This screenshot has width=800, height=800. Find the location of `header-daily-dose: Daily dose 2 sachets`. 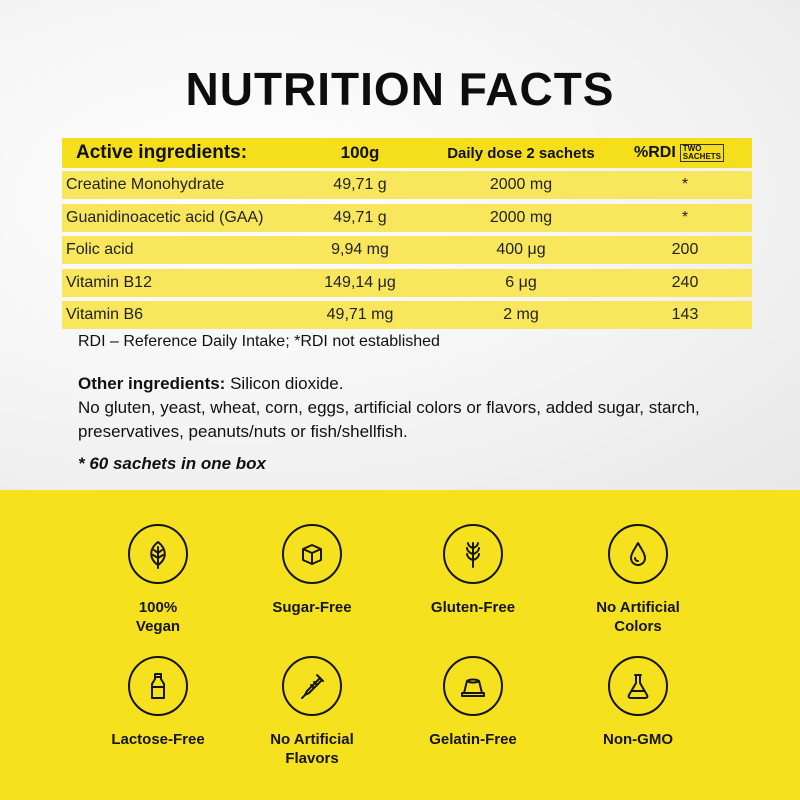

header-daily-dose: Daily dose 2 sachets is located at coordinates (521, 153).